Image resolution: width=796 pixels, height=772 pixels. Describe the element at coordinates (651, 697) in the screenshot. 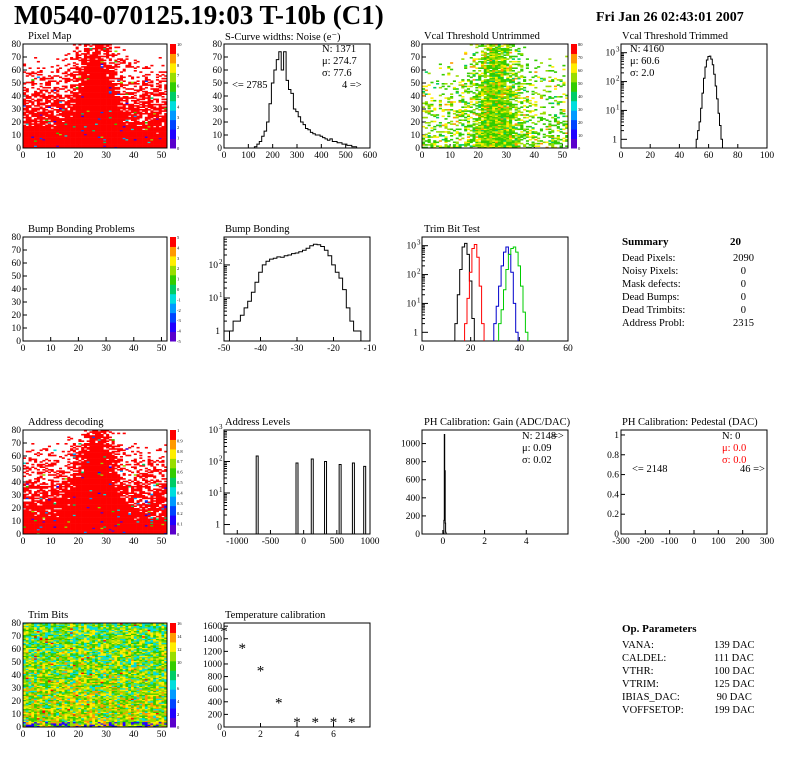

I see `op-param-label: IBIAS_DAC:` at that location.